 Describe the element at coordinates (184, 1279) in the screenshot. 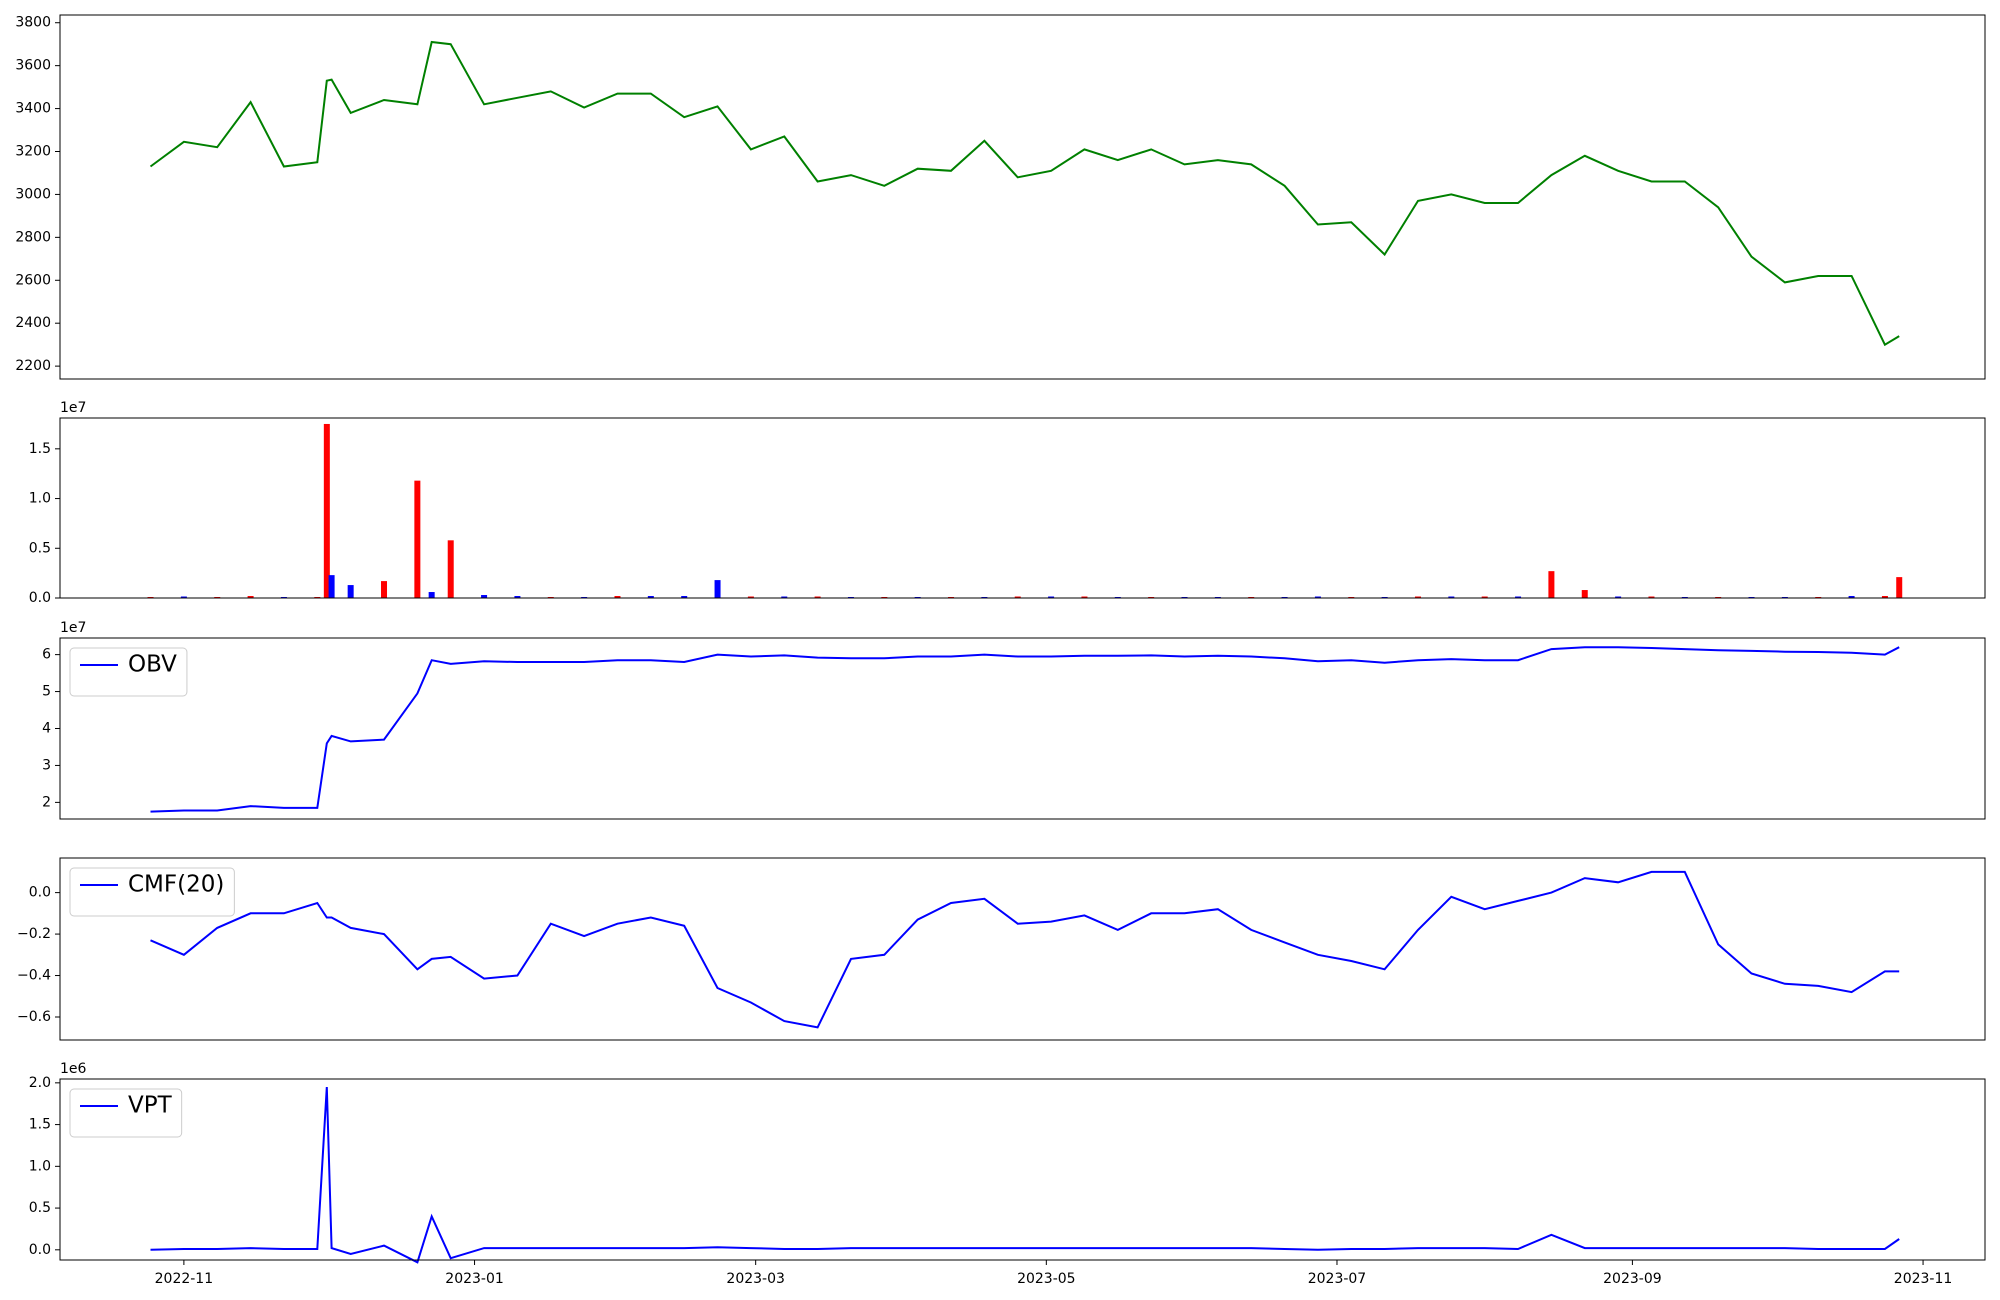

I see `x-tick-label: 2022-11` at that location.